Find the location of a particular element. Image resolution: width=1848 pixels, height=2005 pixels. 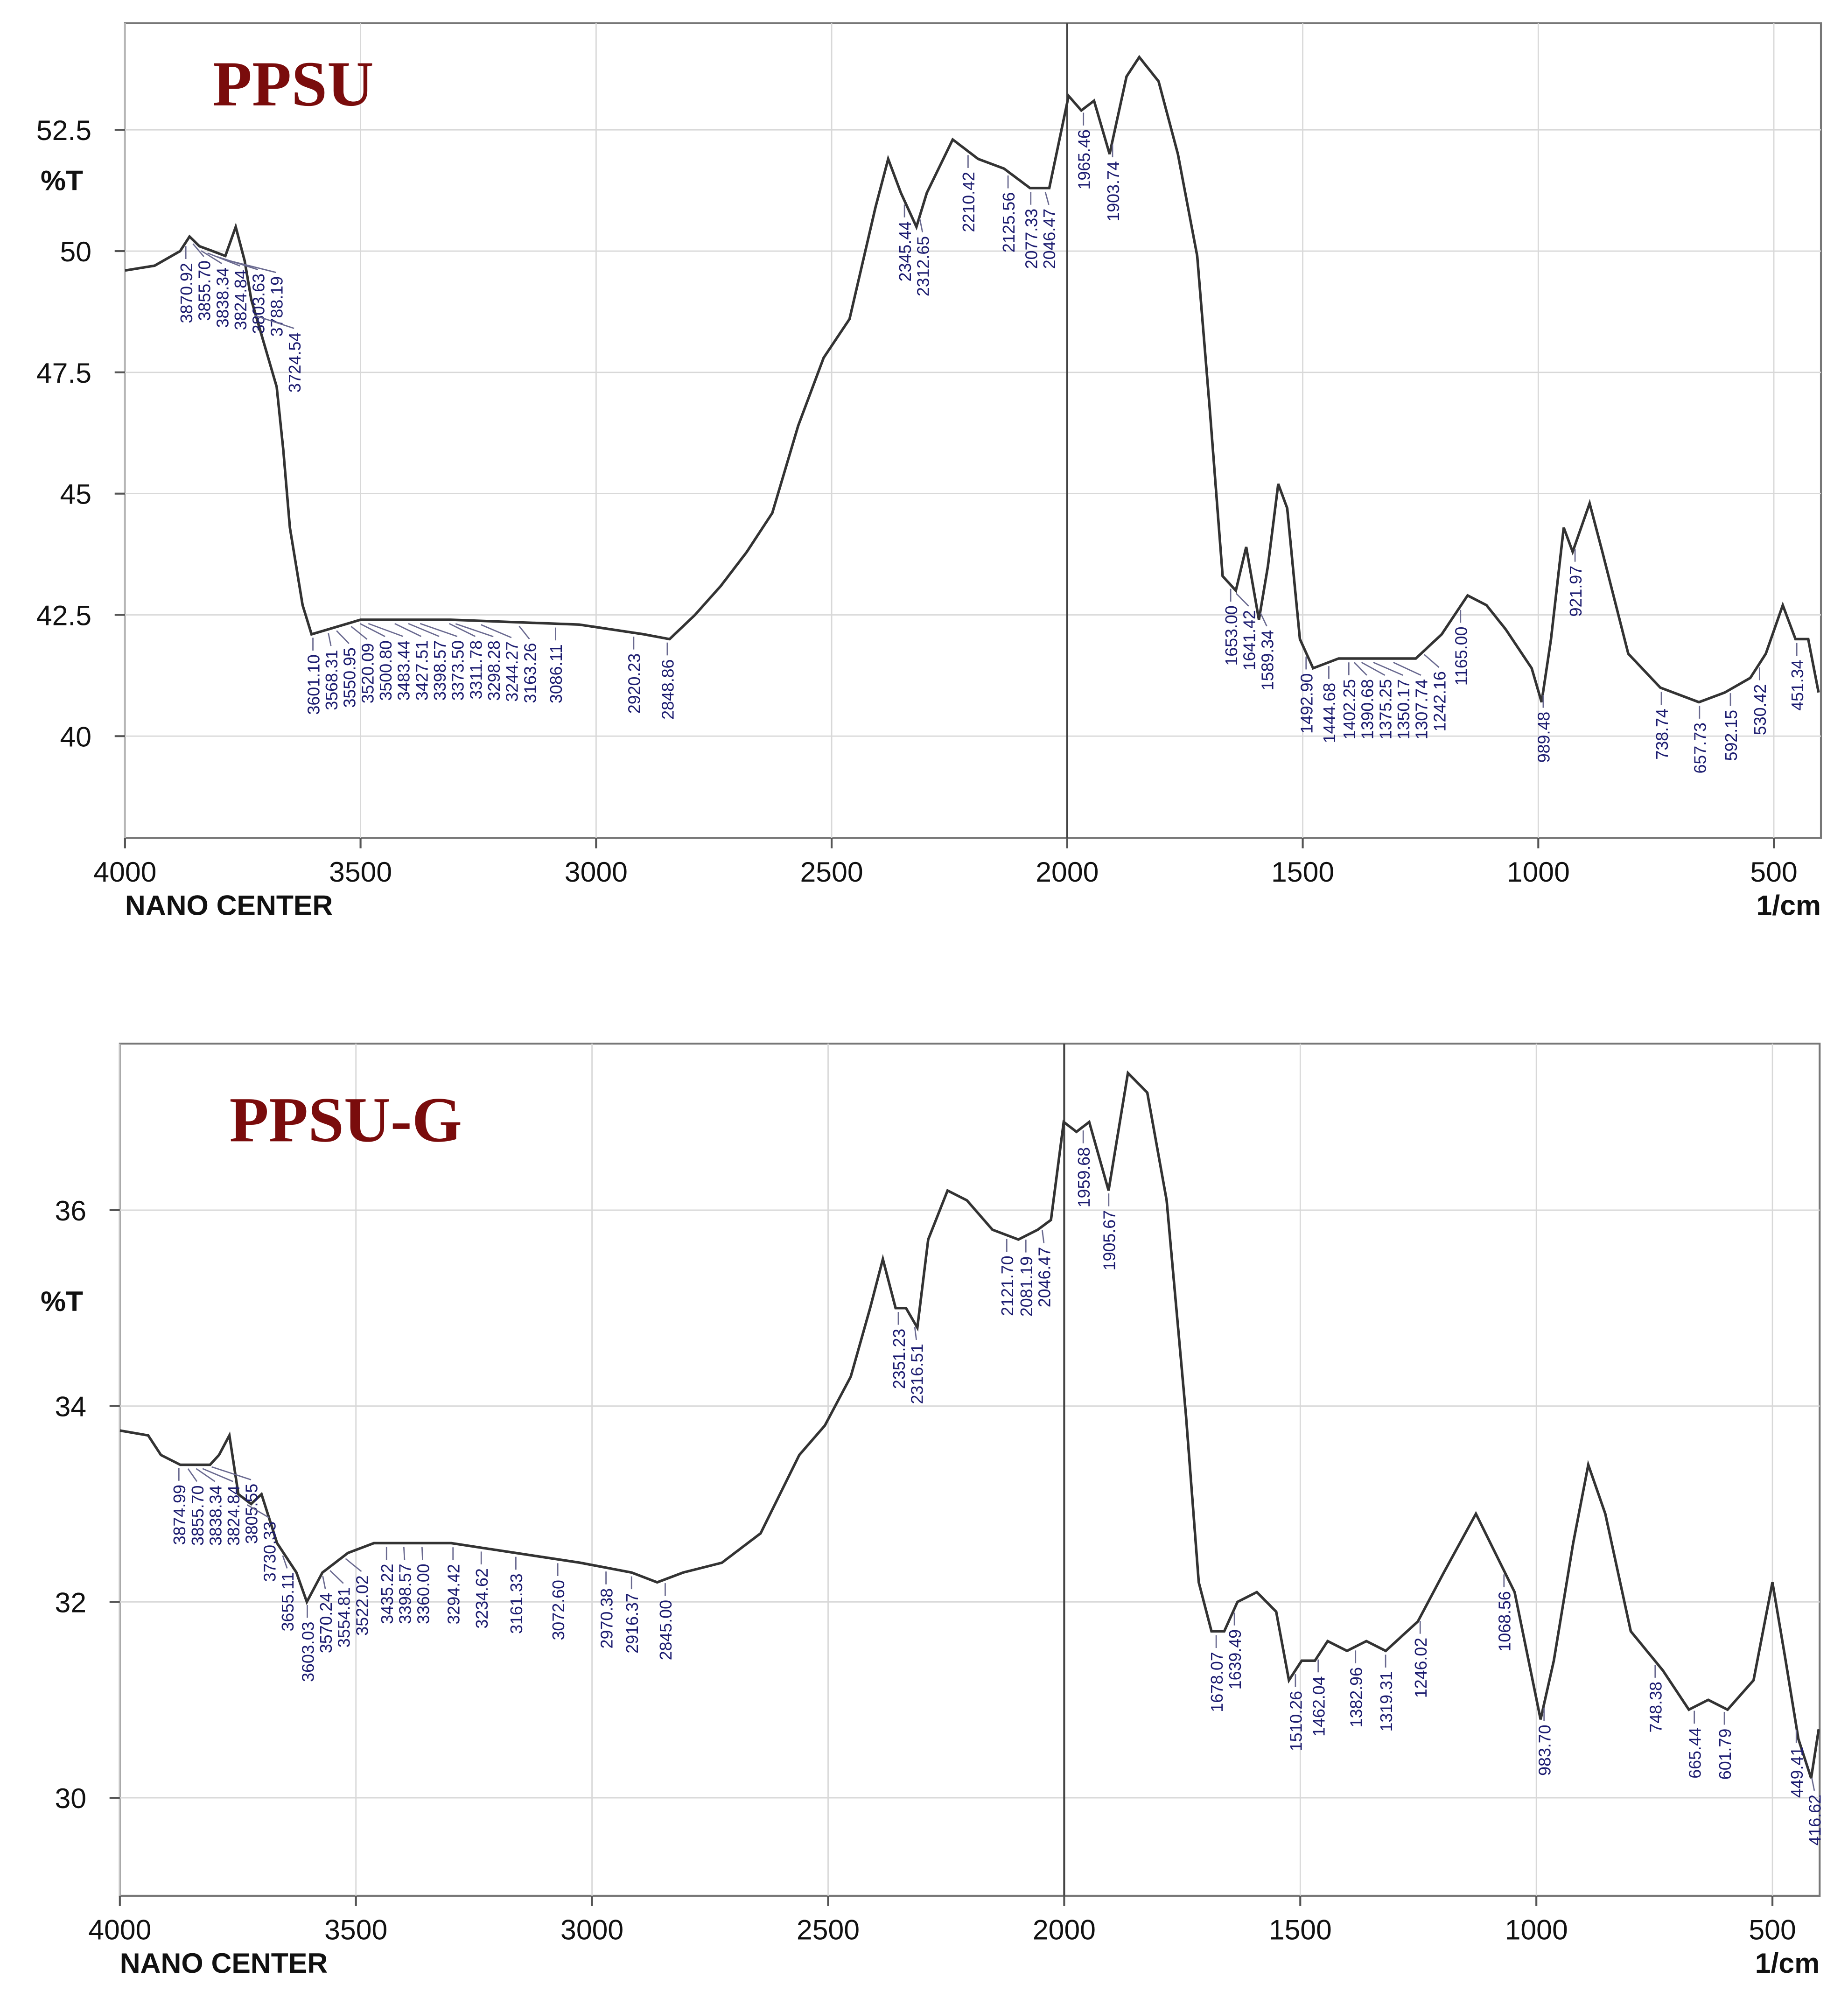

peak-label: 3520.09 is located at coordinates (367, 673).